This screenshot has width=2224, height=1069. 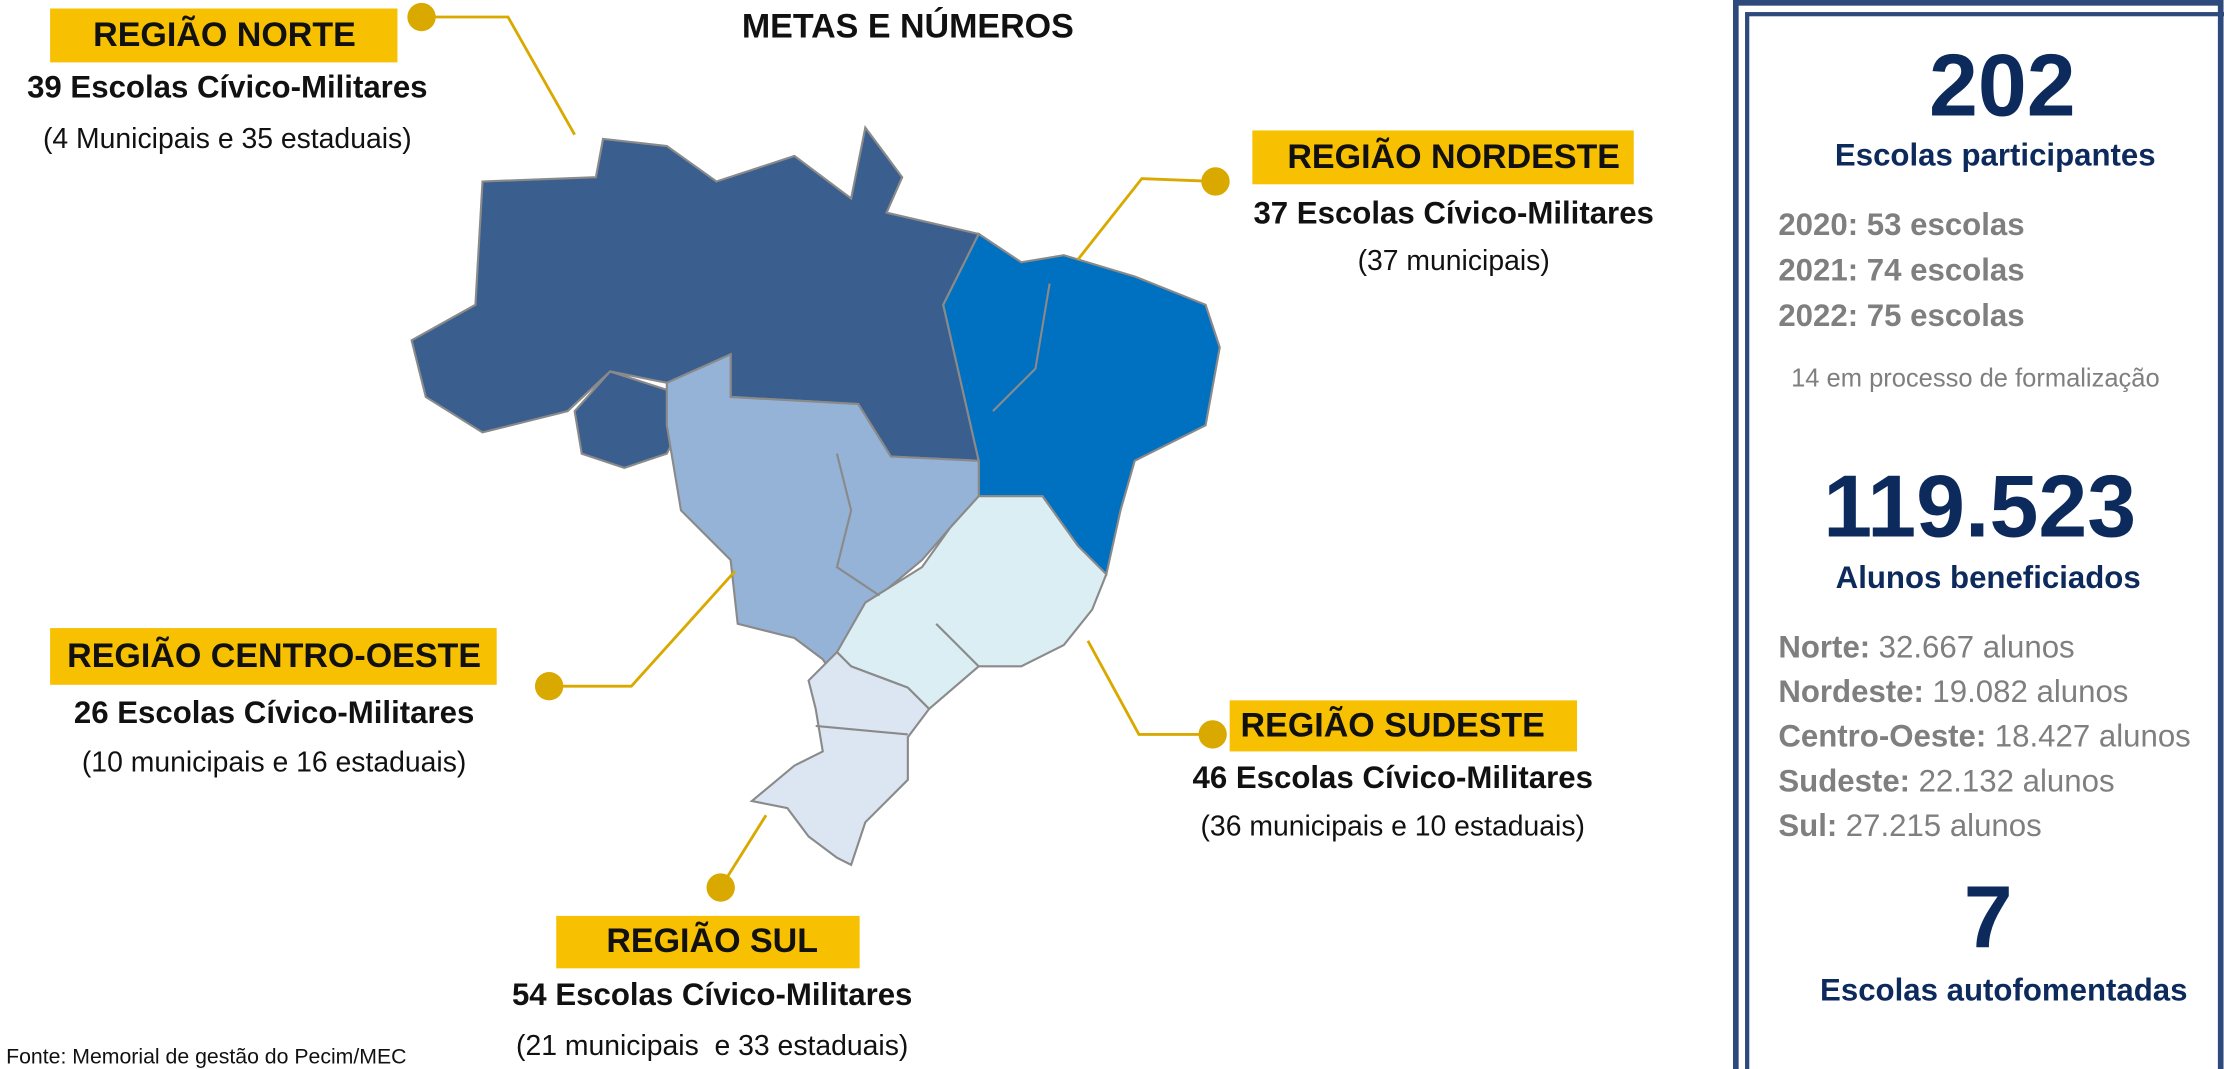 What do you see at coordinates (2003, 990) in the screenshot?
I see `self-funded-label: Escolas autofomentadas` at bounding box center [2003, 990].